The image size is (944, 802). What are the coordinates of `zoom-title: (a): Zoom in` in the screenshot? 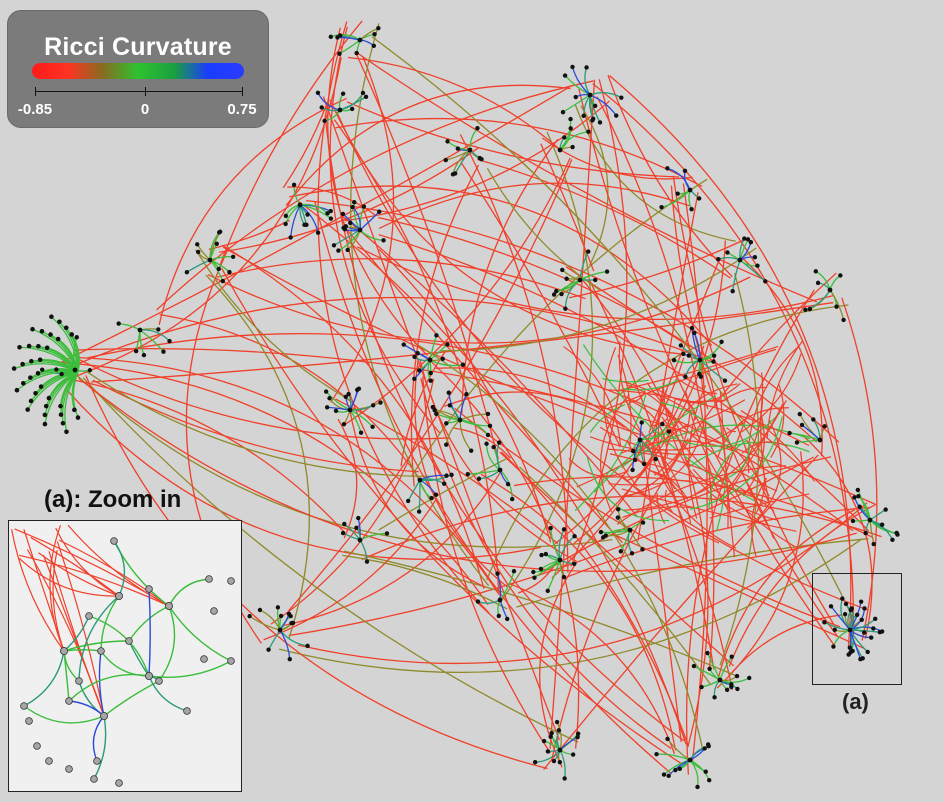 It's located at (113, 499).